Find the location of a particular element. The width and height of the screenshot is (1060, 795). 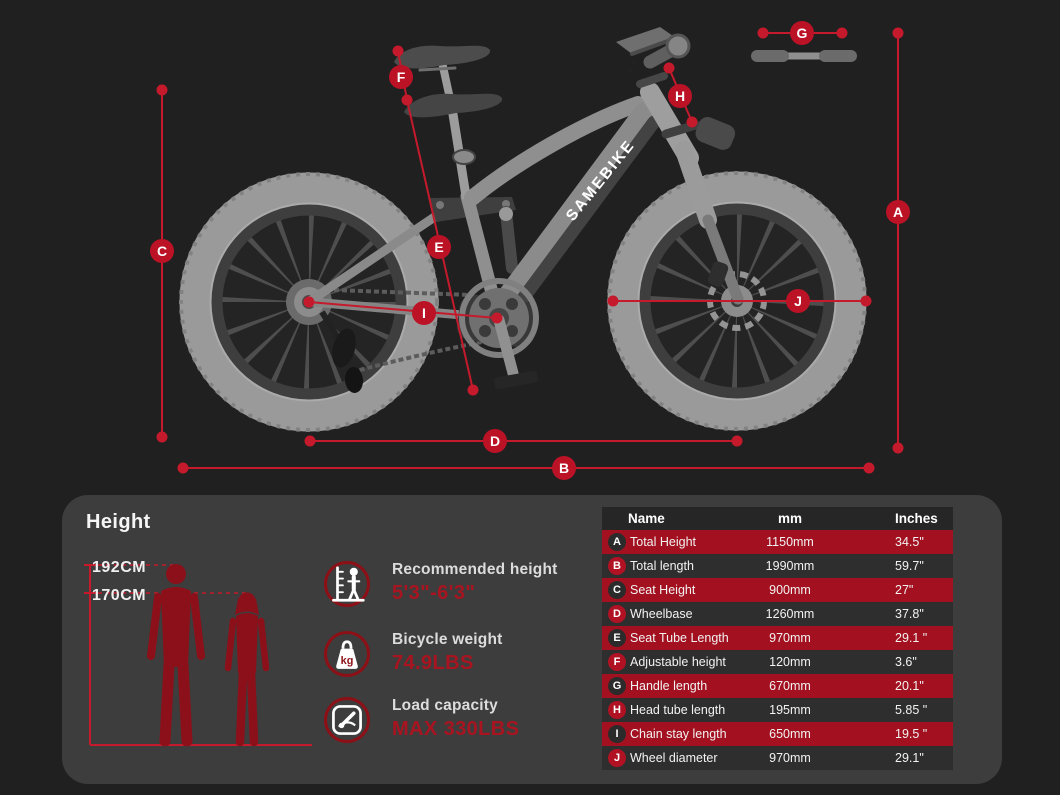

row-letter-badge: H is located at coordinates (617, 710).